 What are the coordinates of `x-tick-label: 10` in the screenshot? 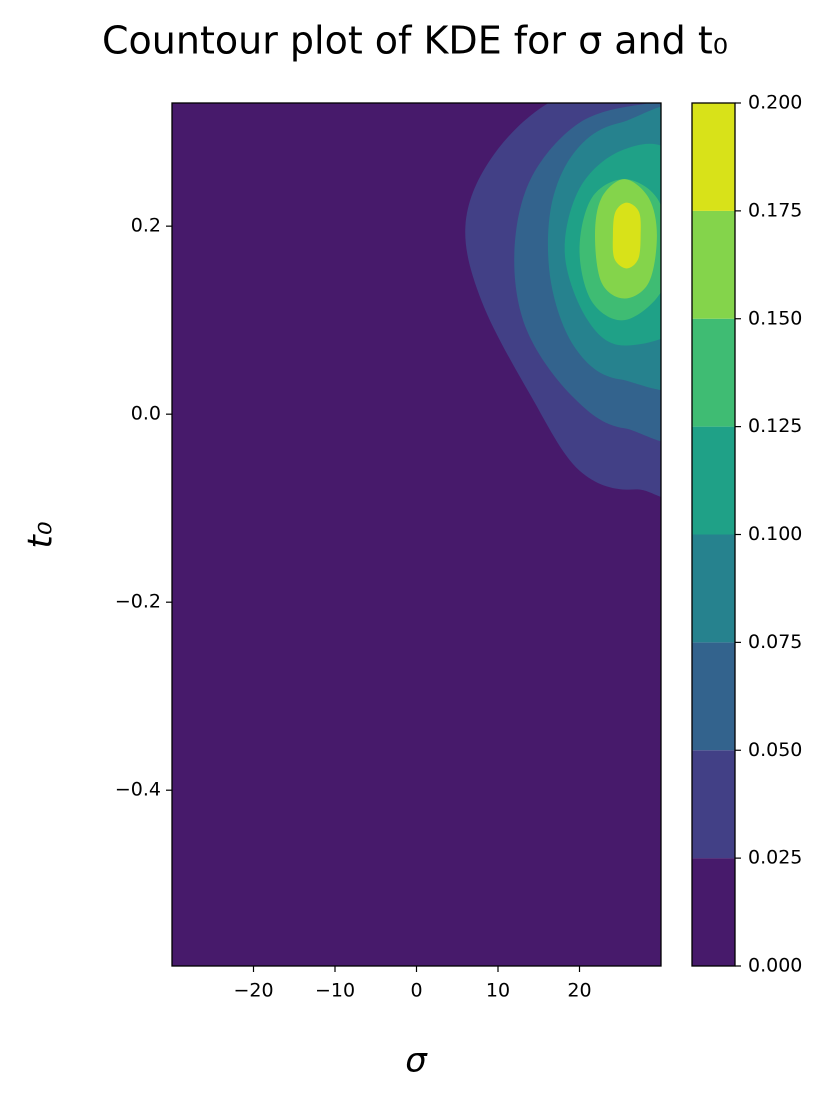 It's located at (498, 991).